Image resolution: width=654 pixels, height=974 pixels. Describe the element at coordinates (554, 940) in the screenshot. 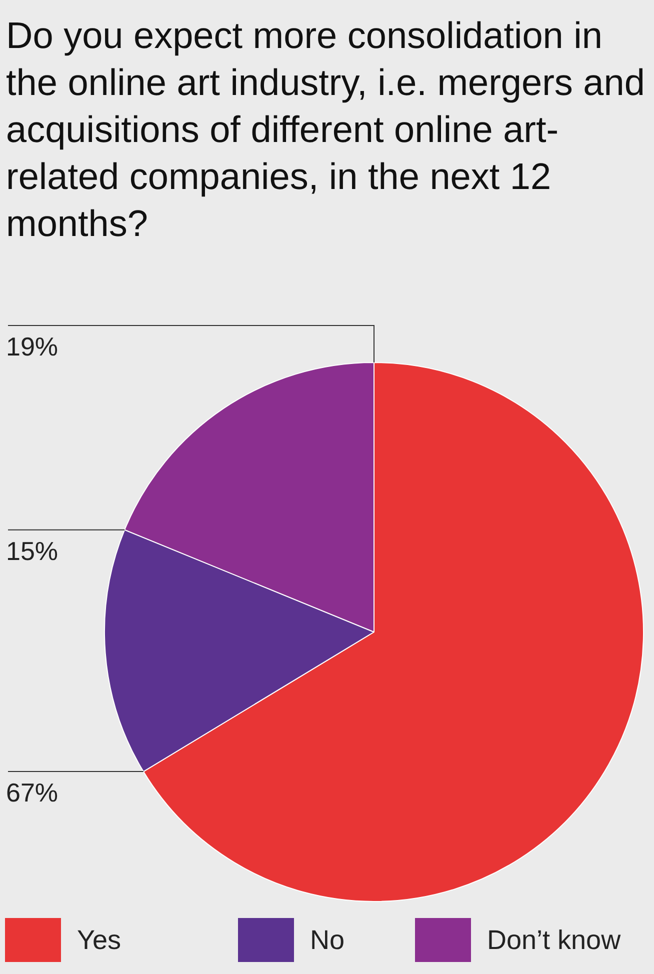

I see `legend-label: Don’t know` at that location.